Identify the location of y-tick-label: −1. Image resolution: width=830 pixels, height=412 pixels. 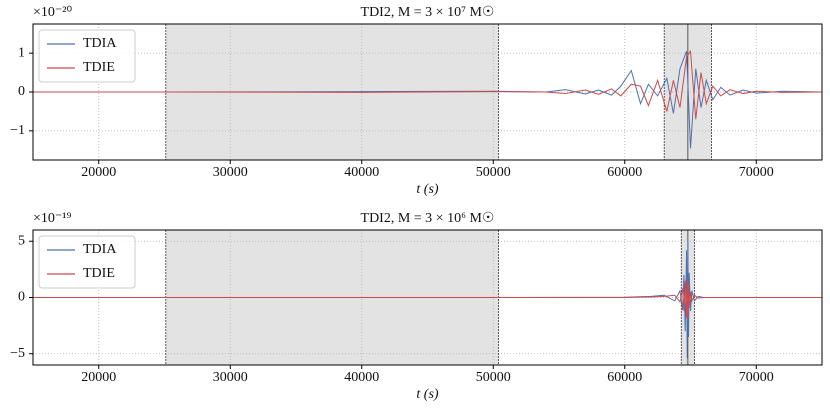
(17, 130).